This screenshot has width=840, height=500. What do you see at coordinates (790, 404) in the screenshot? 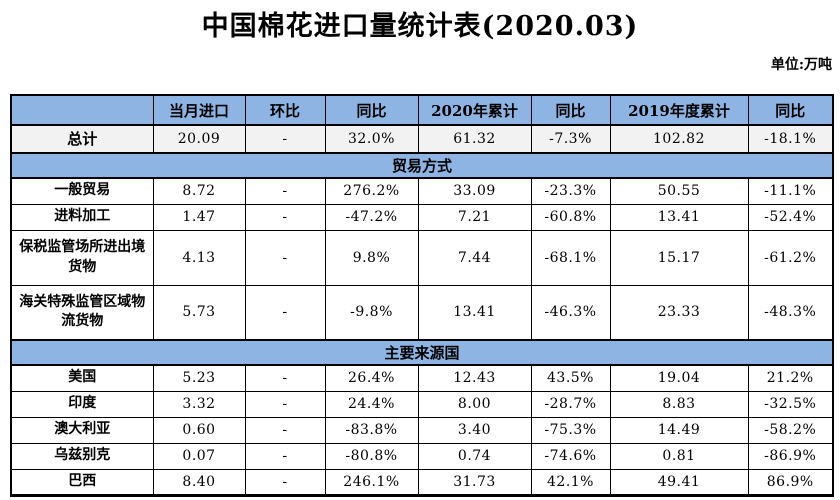
I see `cell: -32.5%` at bounding box center [790, 404].